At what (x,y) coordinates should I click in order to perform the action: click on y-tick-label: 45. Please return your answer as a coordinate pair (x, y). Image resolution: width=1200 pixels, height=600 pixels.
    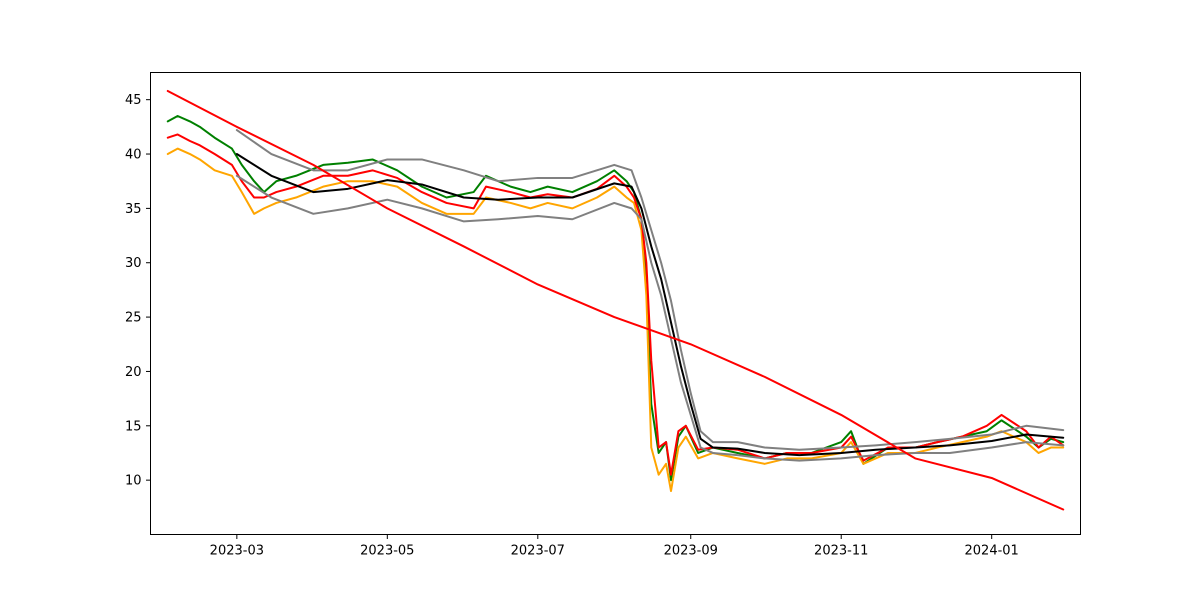
    Looking at the image, I should click on (133, 100).